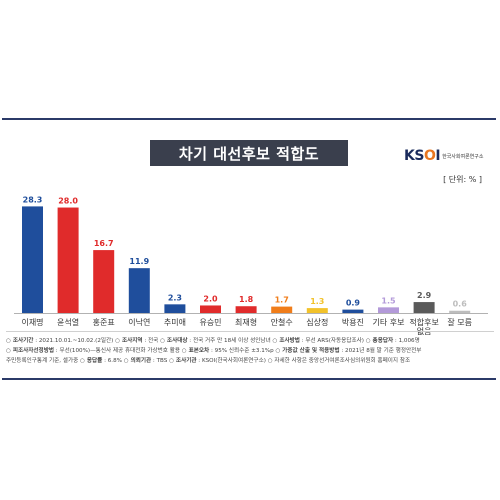 This screenshot has height=500, width=500. I want to click on note-value: : 95% 신뢰수준 ±3.1%p, so click(242, 351).